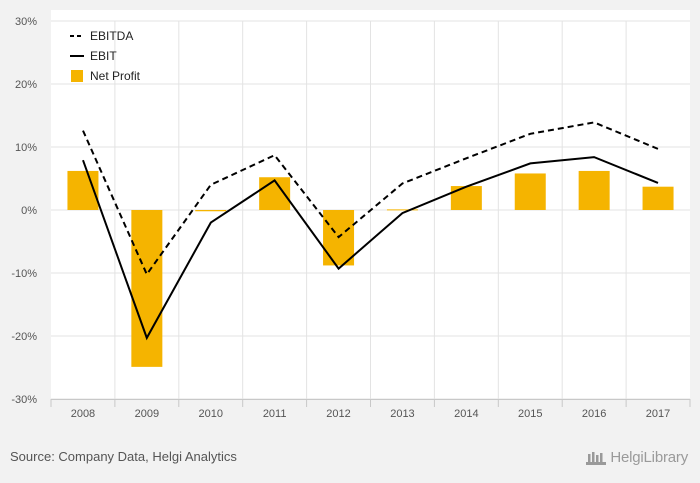  Describe the element at coordinates (649, 457) in the screenshot. I see `brand-name: HelgiLibrary` at that location.